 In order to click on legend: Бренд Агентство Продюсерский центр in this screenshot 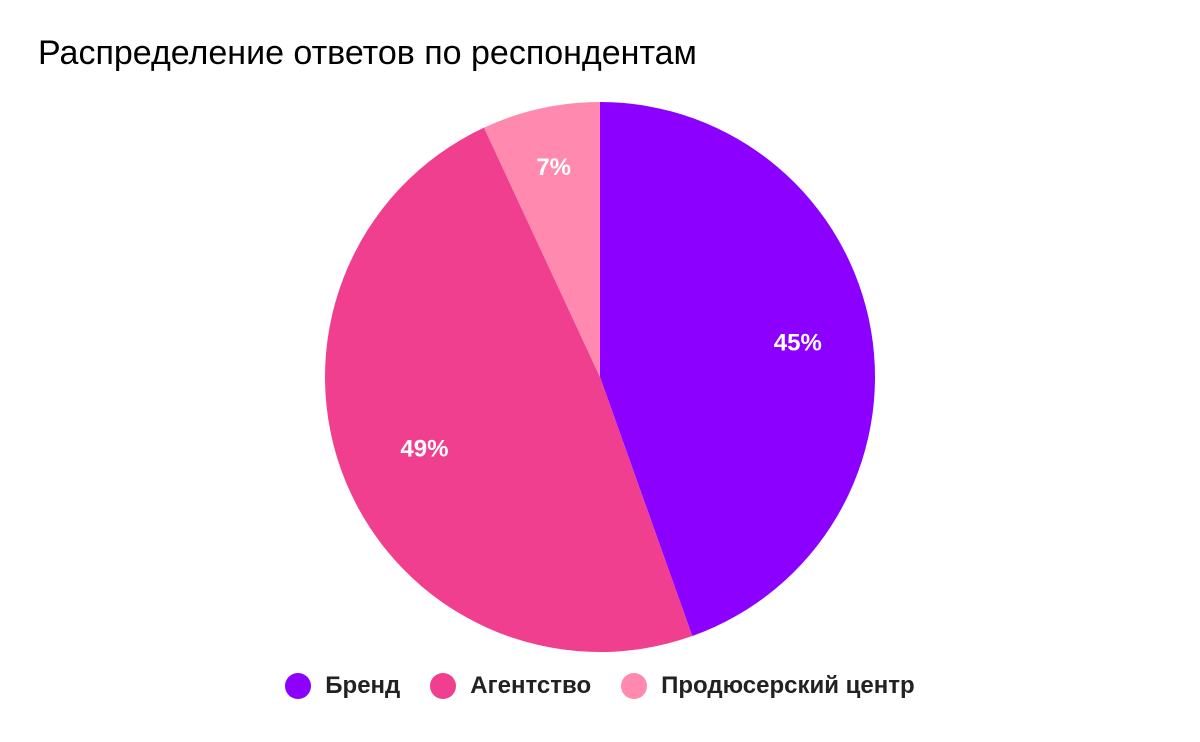, I will do `click(600, 686)`.